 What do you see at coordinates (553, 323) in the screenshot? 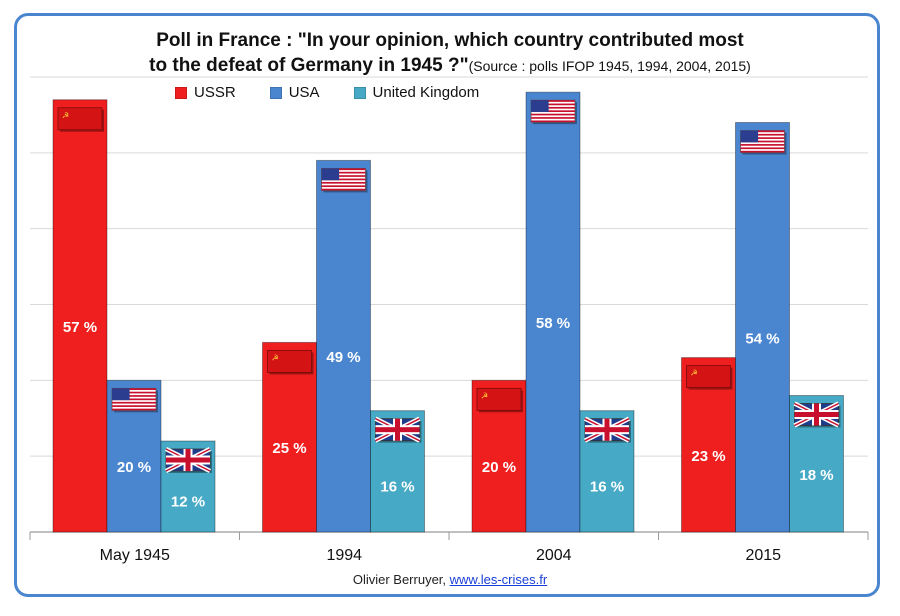
I see `data-label: 58 %` at bounding box center [553, 323].